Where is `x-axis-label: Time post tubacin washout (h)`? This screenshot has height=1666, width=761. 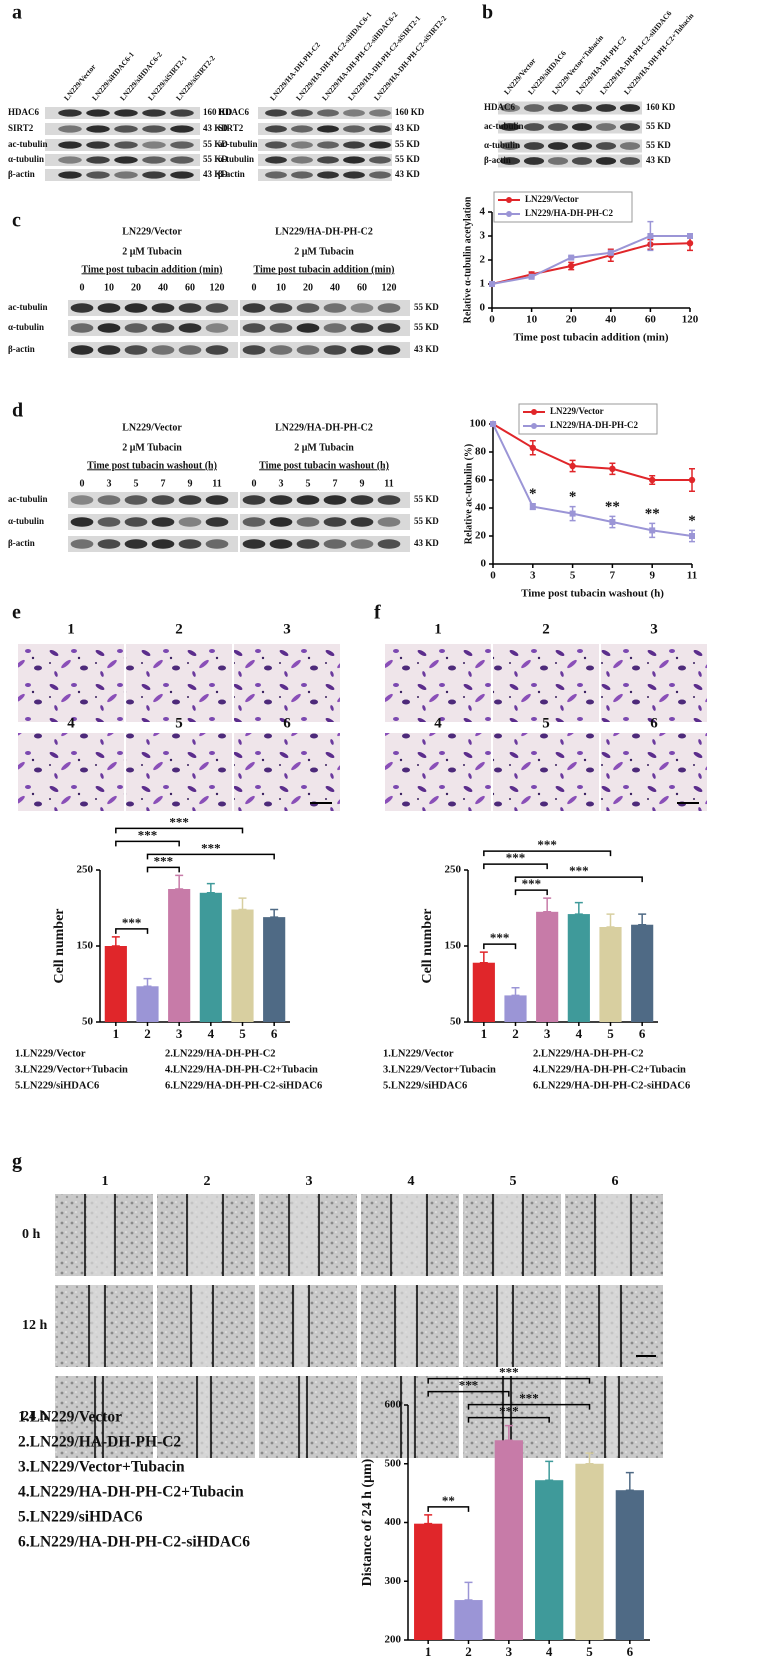
x-axis-label: Time post tubacin washout (h) is located at coordinates (592, 594).